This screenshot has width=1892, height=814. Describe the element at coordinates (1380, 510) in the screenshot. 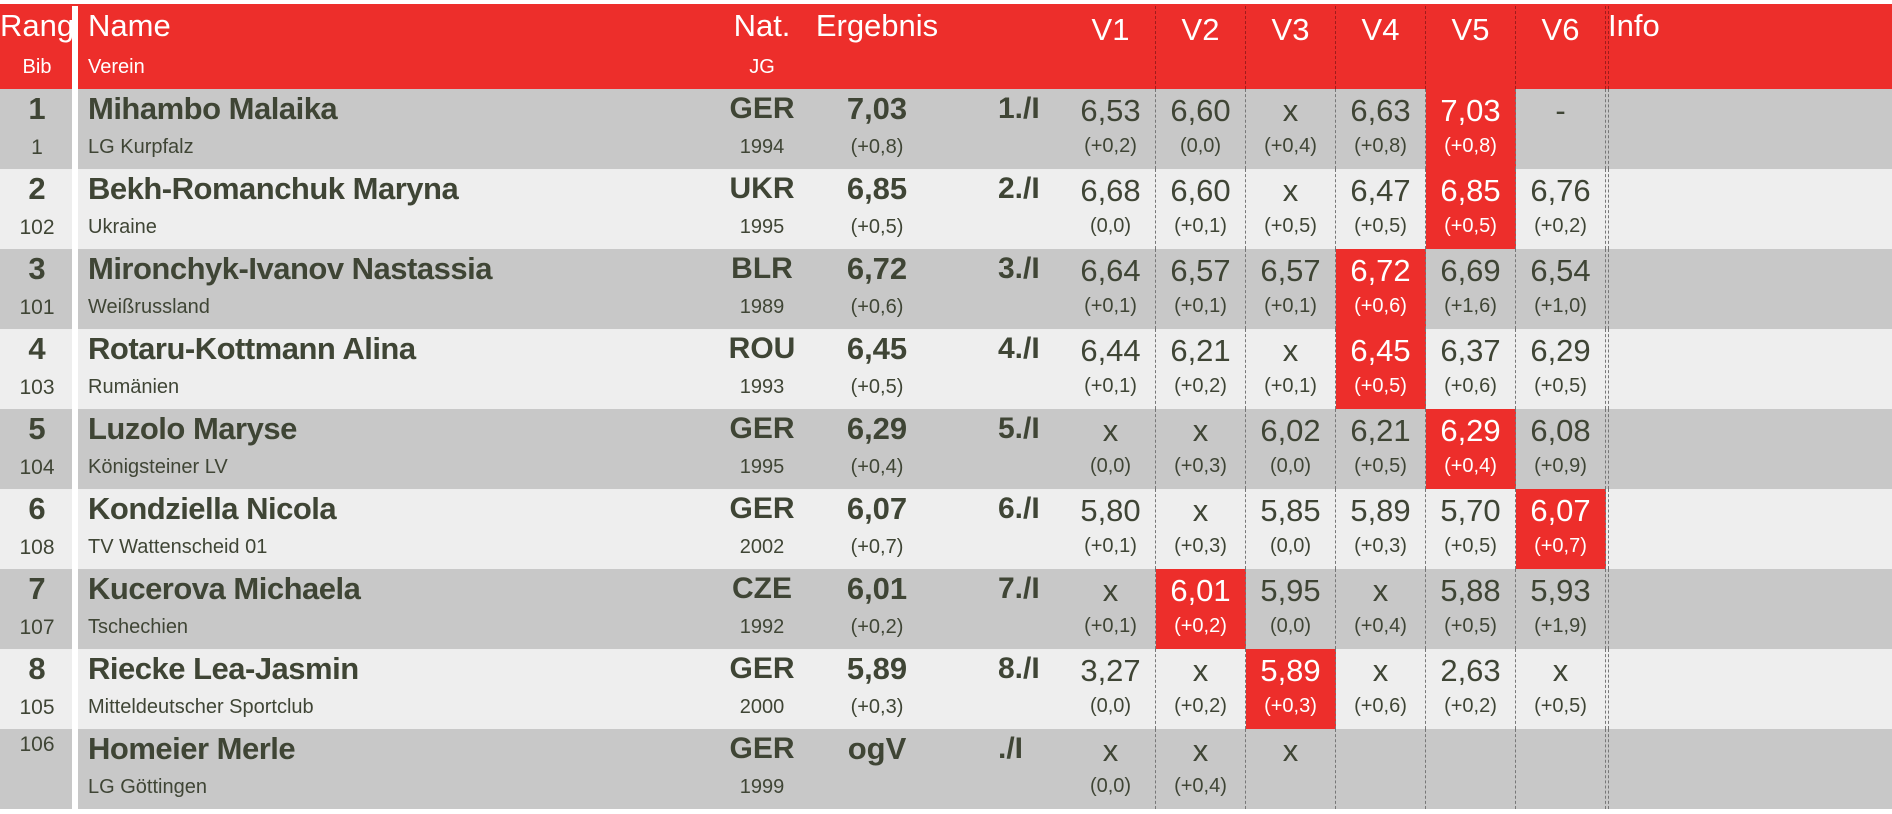

I see `attempt-value: 5,89` at that location.